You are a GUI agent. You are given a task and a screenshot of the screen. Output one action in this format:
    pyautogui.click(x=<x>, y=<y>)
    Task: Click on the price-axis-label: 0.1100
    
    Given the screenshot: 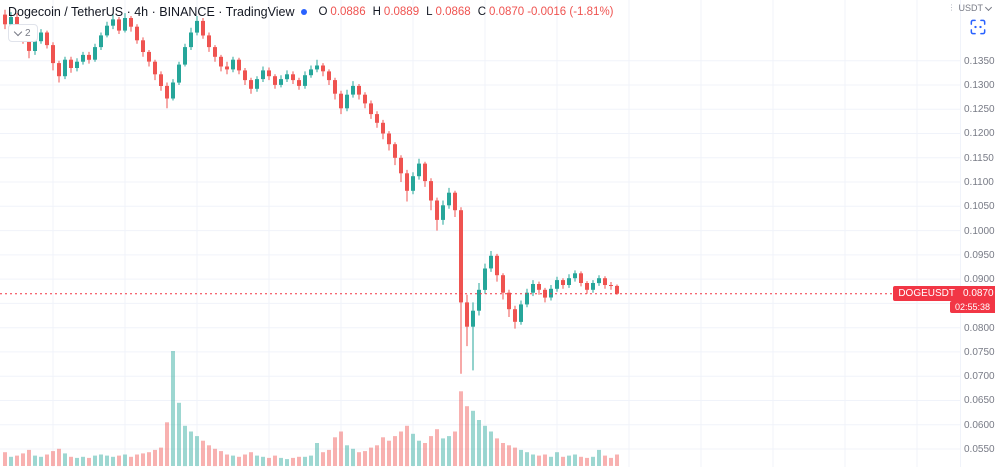 What is the action you would take?
    pyautogui.click(x=979, y=182)
    